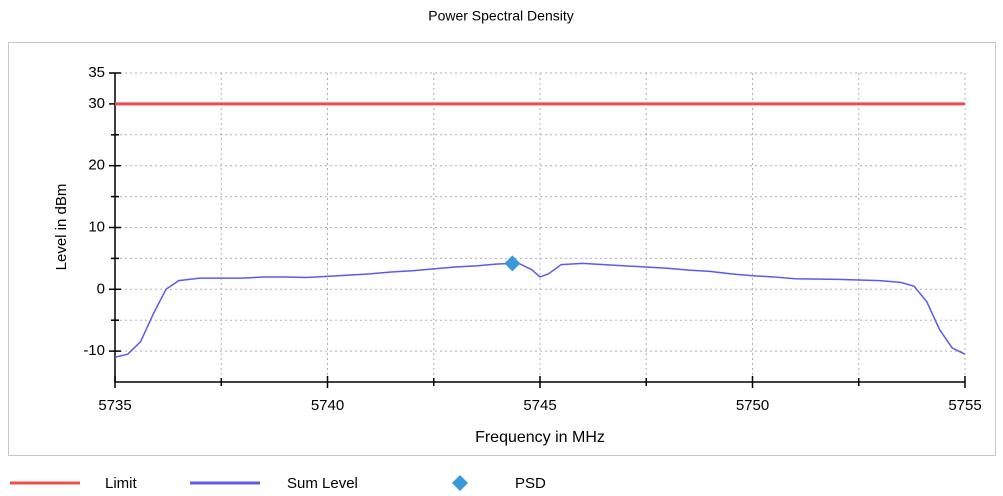 Image resolution: width=1003 pixels, height=496 pixels. I want to click on y-tick-label: 30, so click(96, 103).